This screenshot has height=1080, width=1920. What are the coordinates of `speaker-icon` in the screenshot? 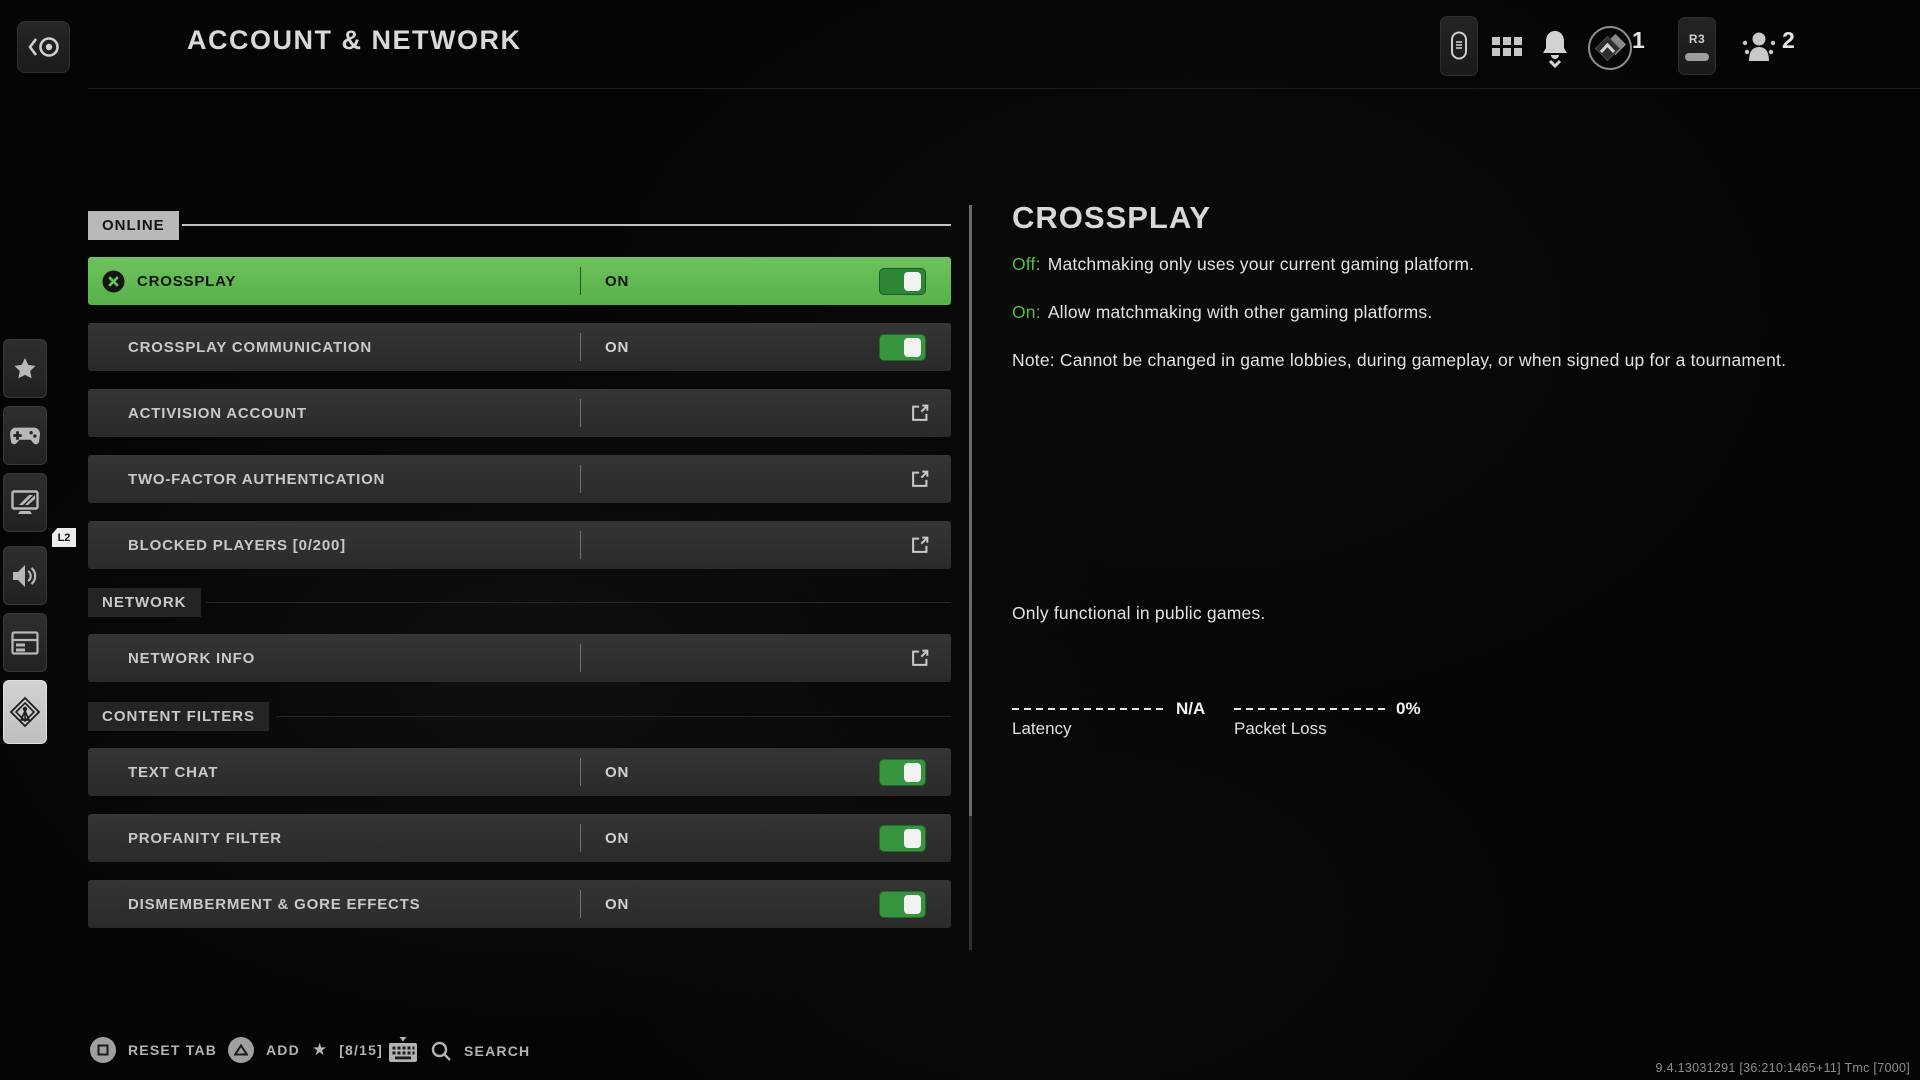 It's located at (25, 575).